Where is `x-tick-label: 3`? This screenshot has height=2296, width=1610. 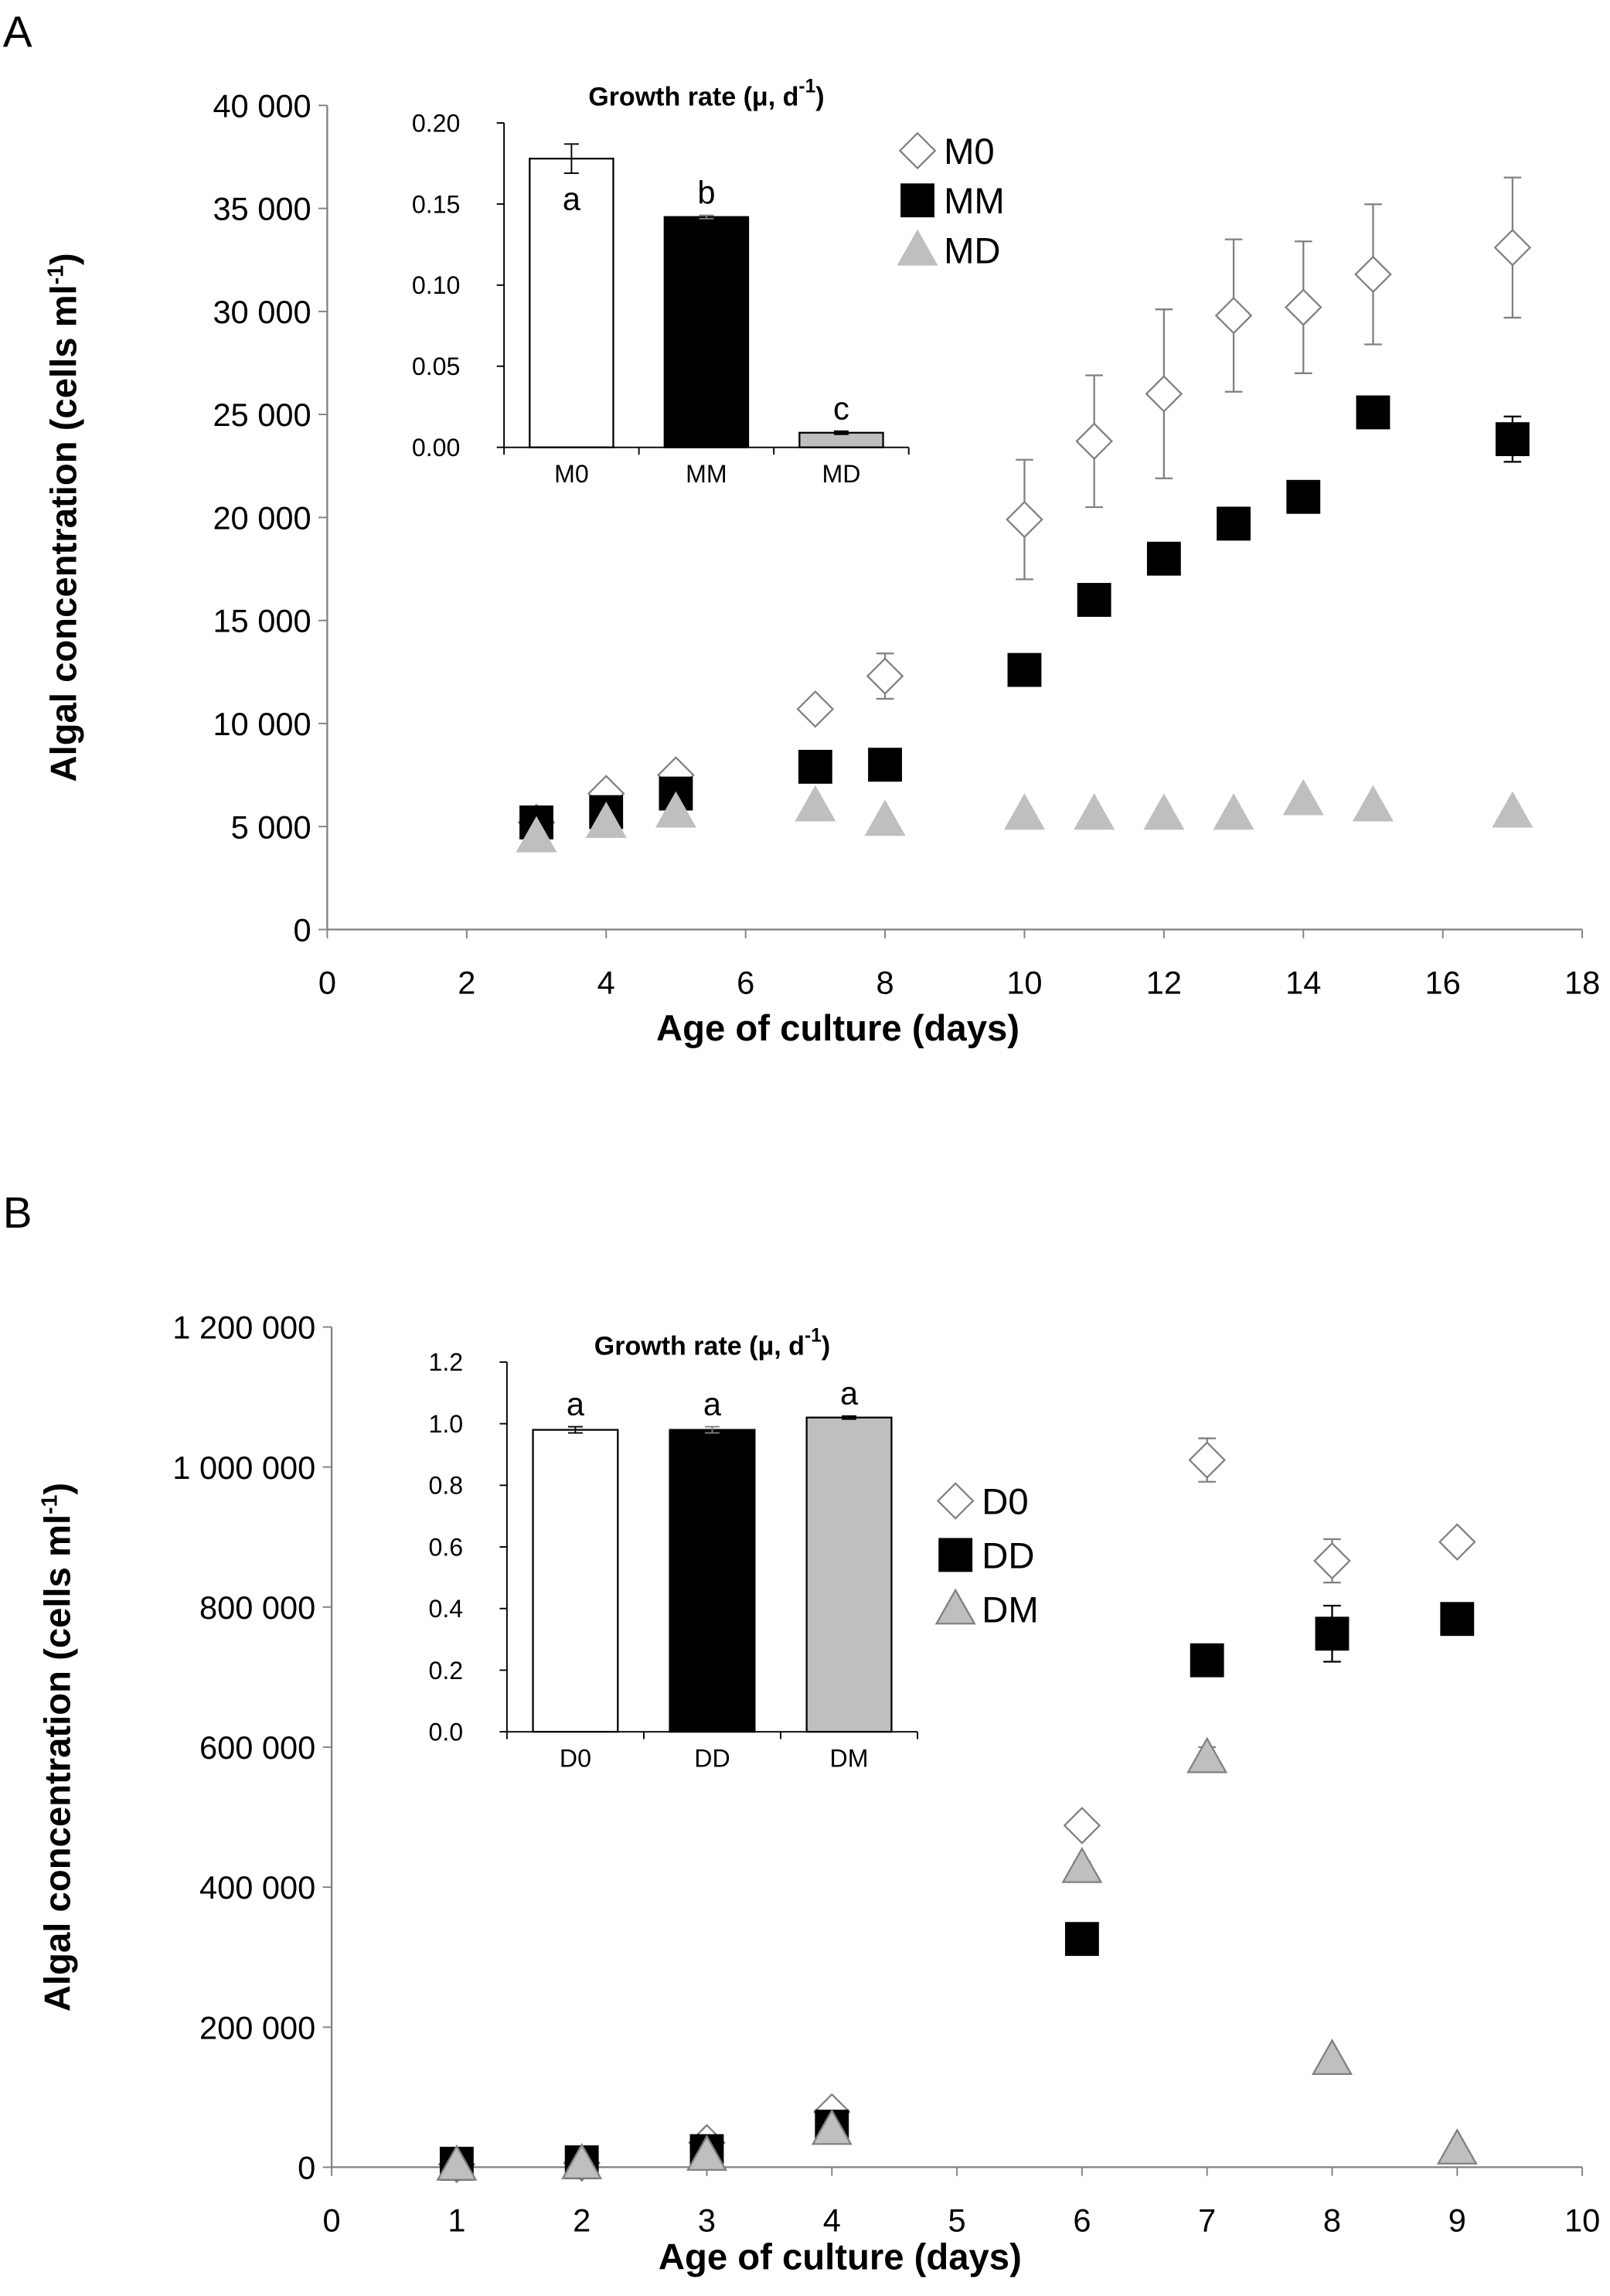
x-tick-label: 3 is located at coordinates (707, 2220).